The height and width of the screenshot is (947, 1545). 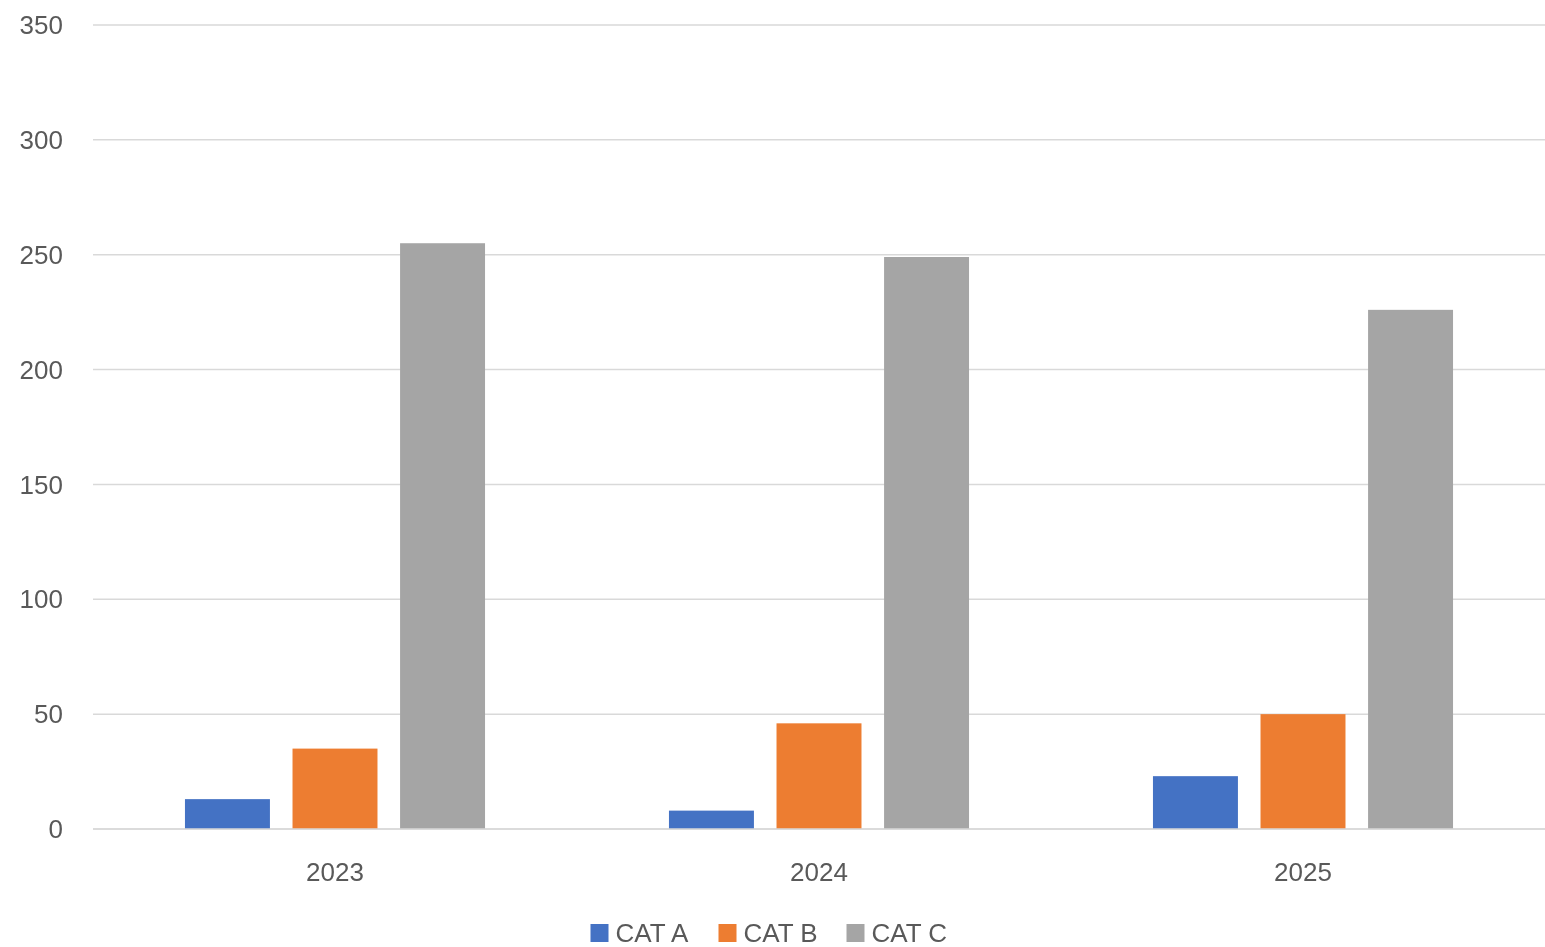 I want to click on y-tick-label: 50, so click(x=48, y=714).